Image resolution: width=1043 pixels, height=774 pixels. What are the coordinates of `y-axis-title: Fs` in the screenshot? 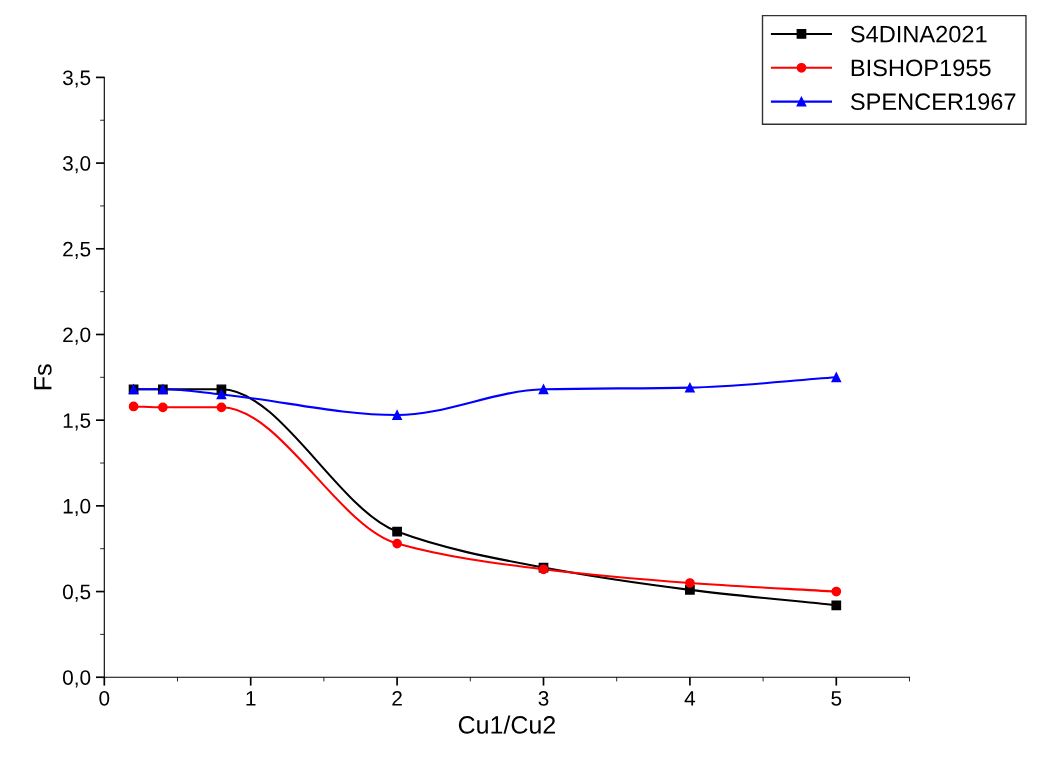 It's located at (43, 377).